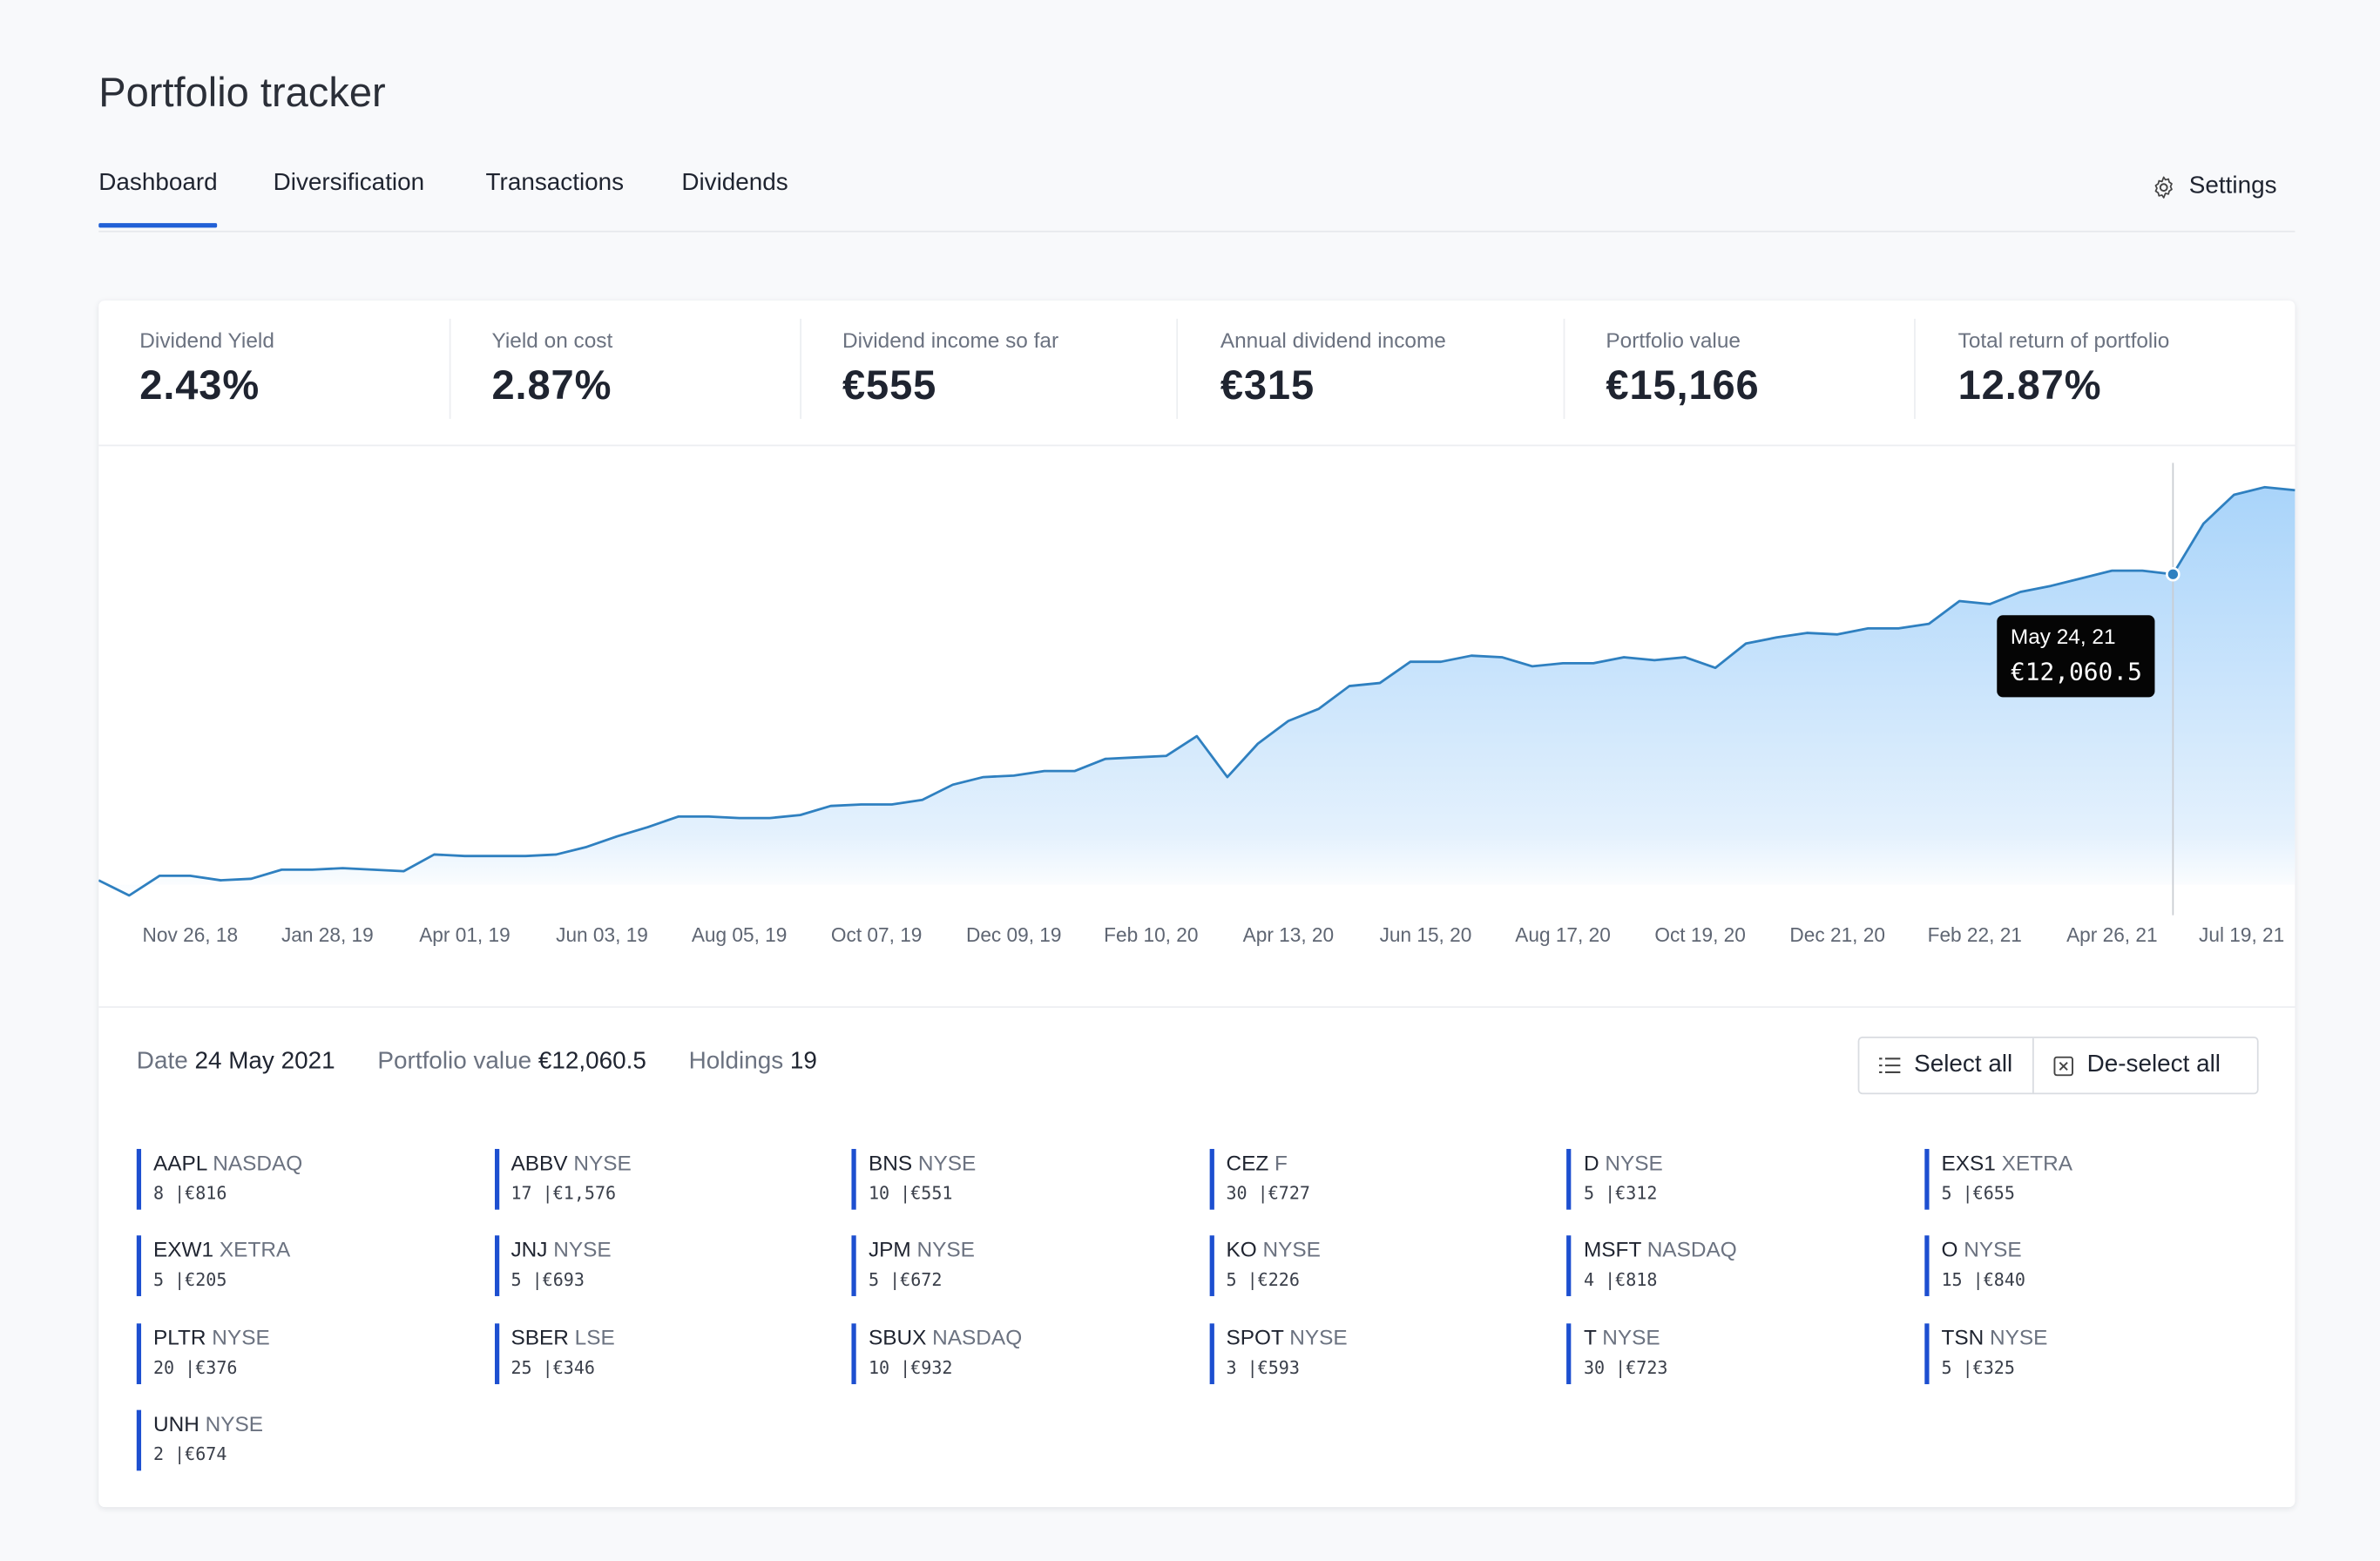 This screenshot has height=1561, width=2380. I want to click on holding-title: EXW1 XETRA, so click(311, 1250).